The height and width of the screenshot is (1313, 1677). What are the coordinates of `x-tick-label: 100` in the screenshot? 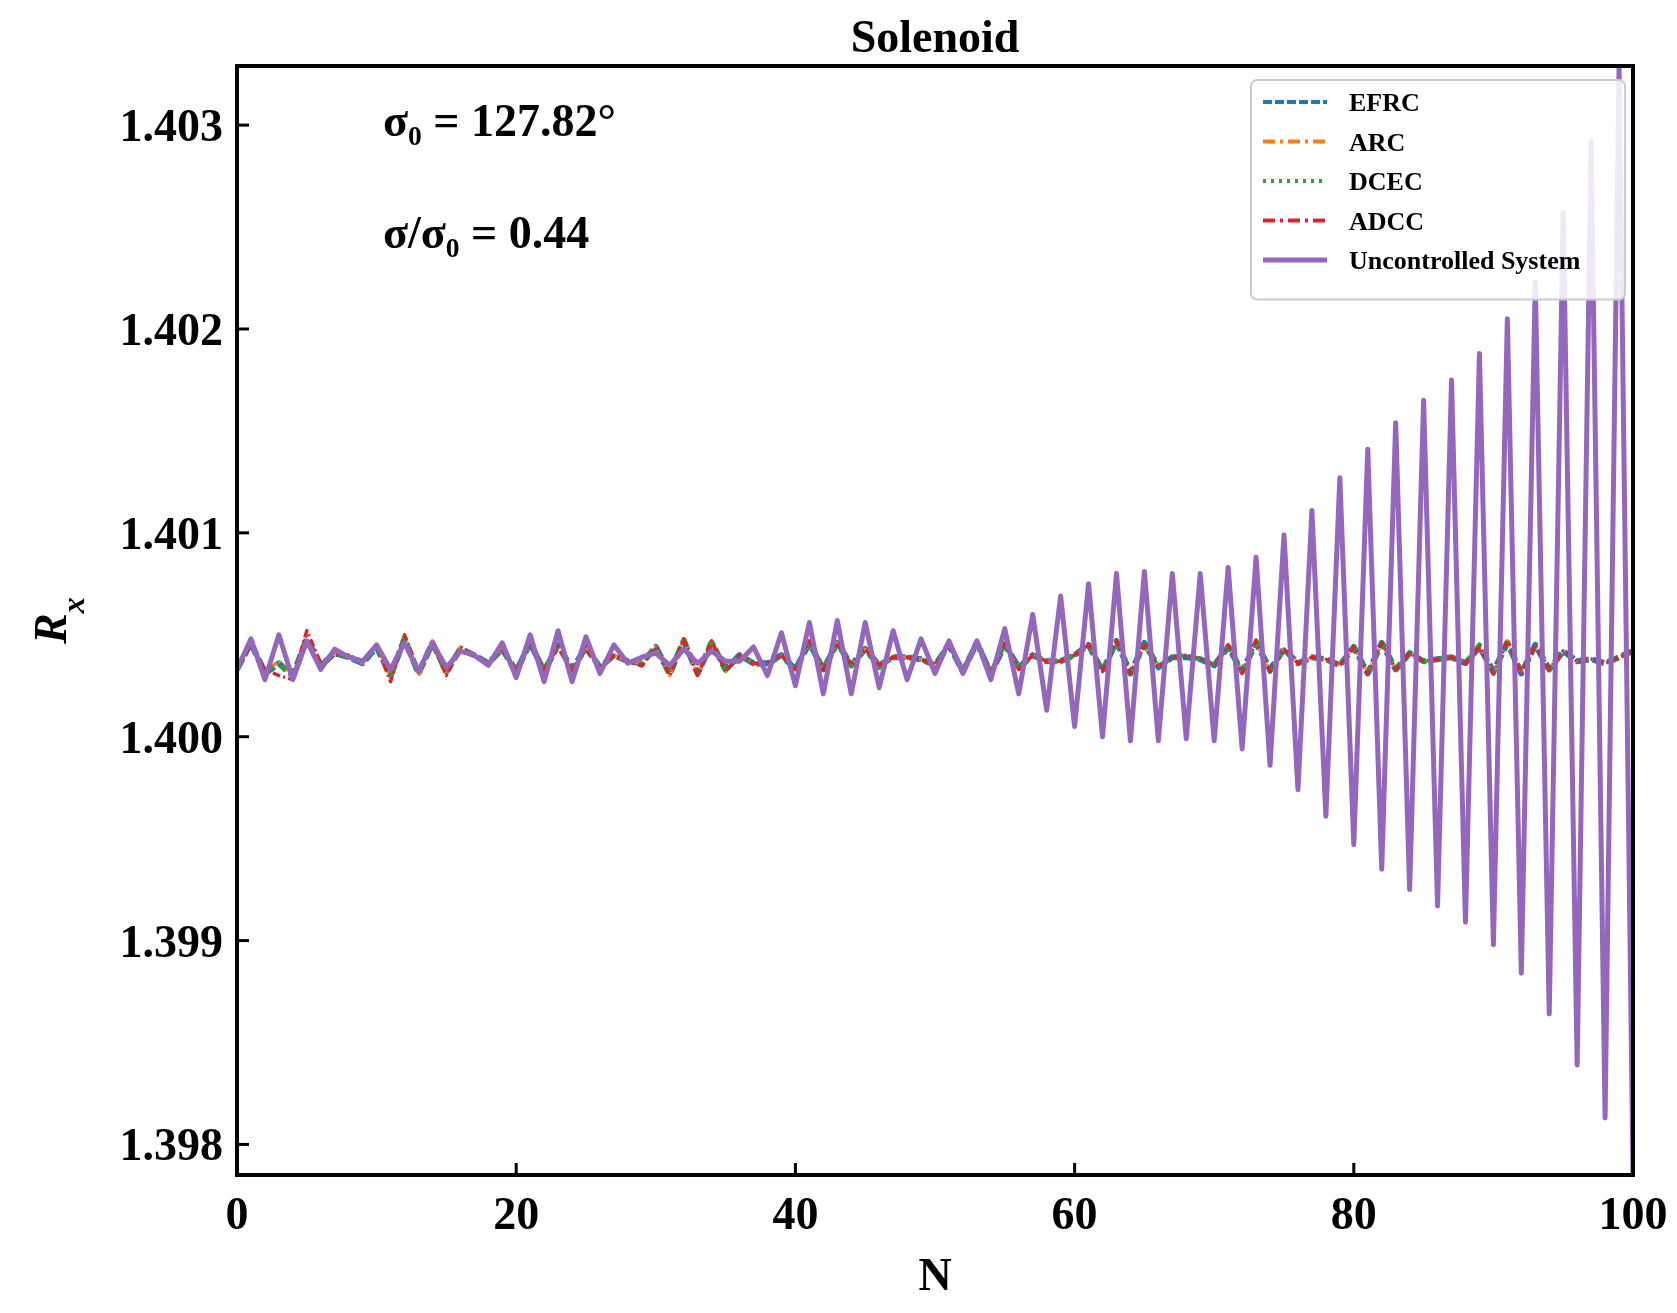 It's located at (1633, 1213).